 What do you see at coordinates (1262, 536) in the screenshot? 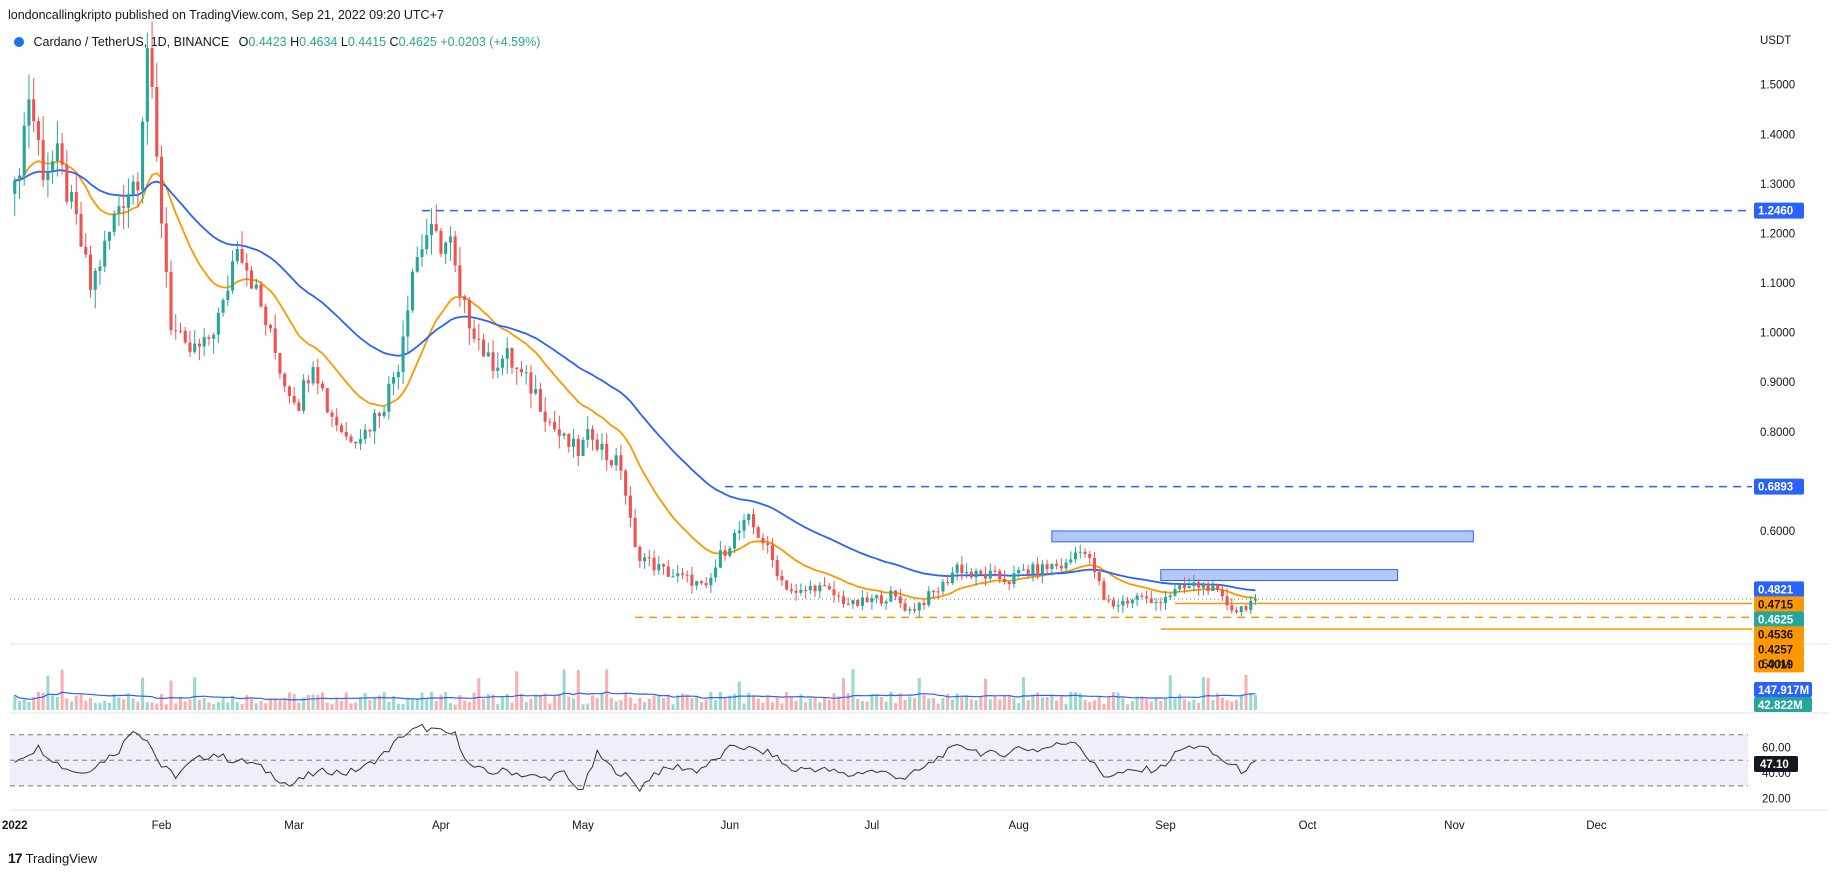
I see `resistance-zone` at bounding box center [1262, 536].